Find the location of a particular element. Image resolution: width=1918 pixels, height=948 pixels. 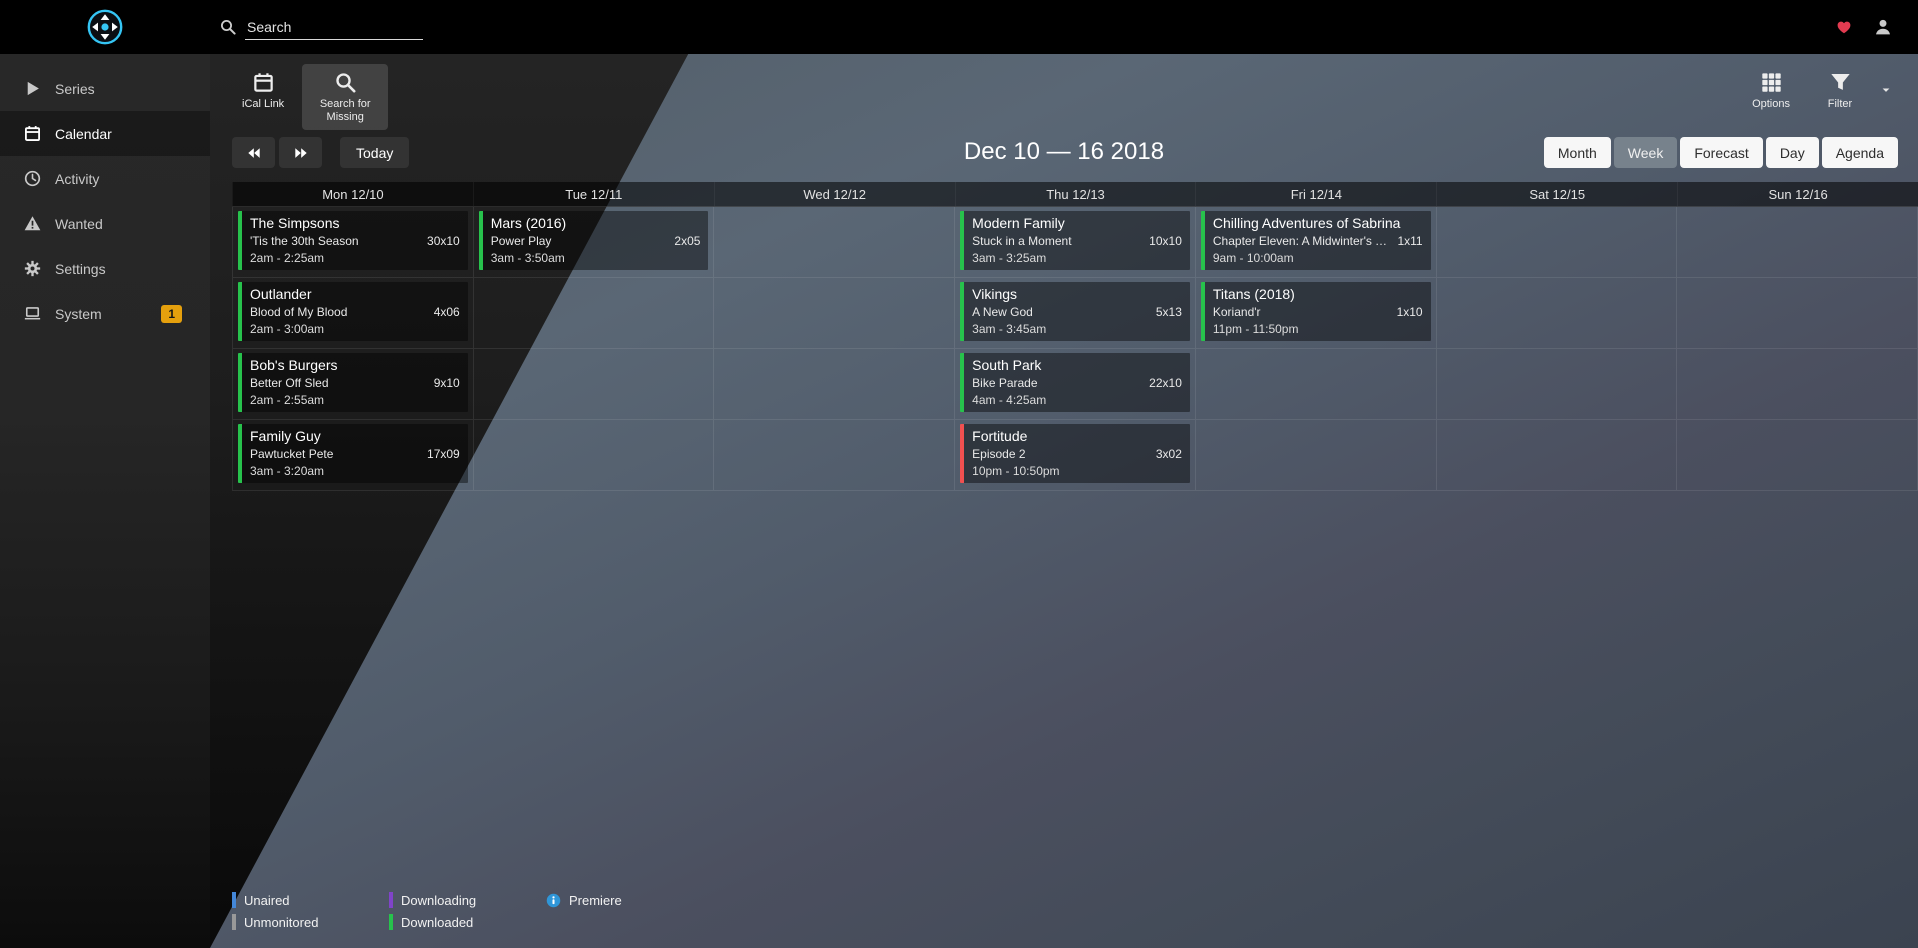

view-button-month: Month is located at coordinates (1577, 152).